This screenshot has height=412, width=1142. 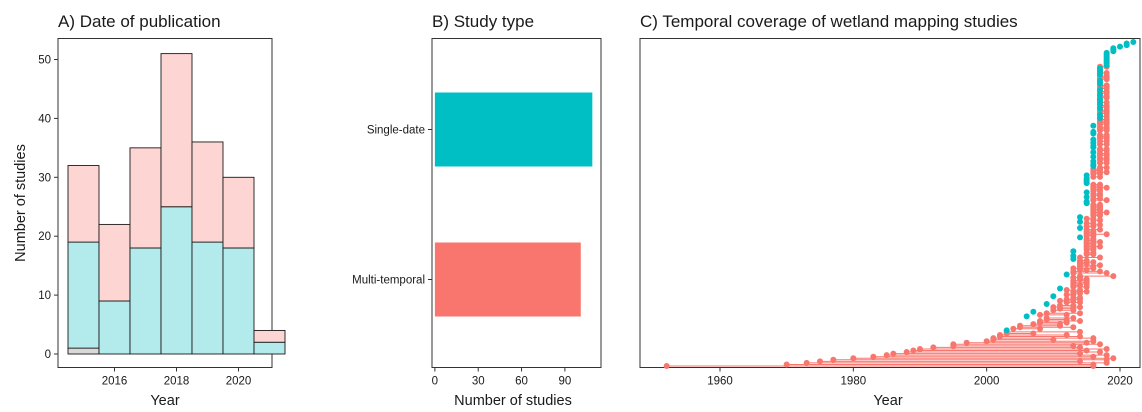 I want to click on panel-a-x-title: Year, so click(x=164, y=401).